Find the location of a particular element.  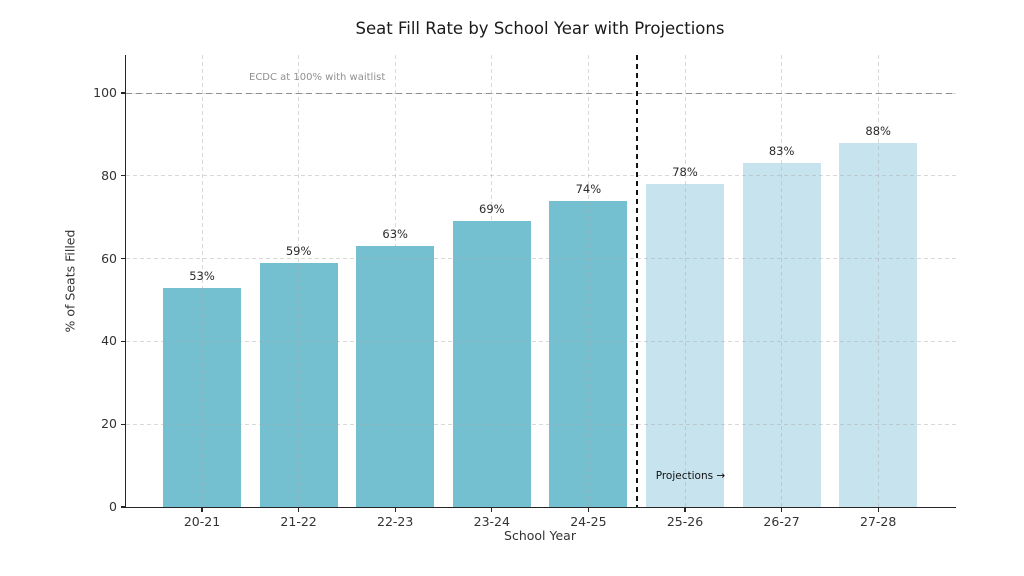

x-tick-label-20-21: 20-21 is located at coordinates (202, 521).